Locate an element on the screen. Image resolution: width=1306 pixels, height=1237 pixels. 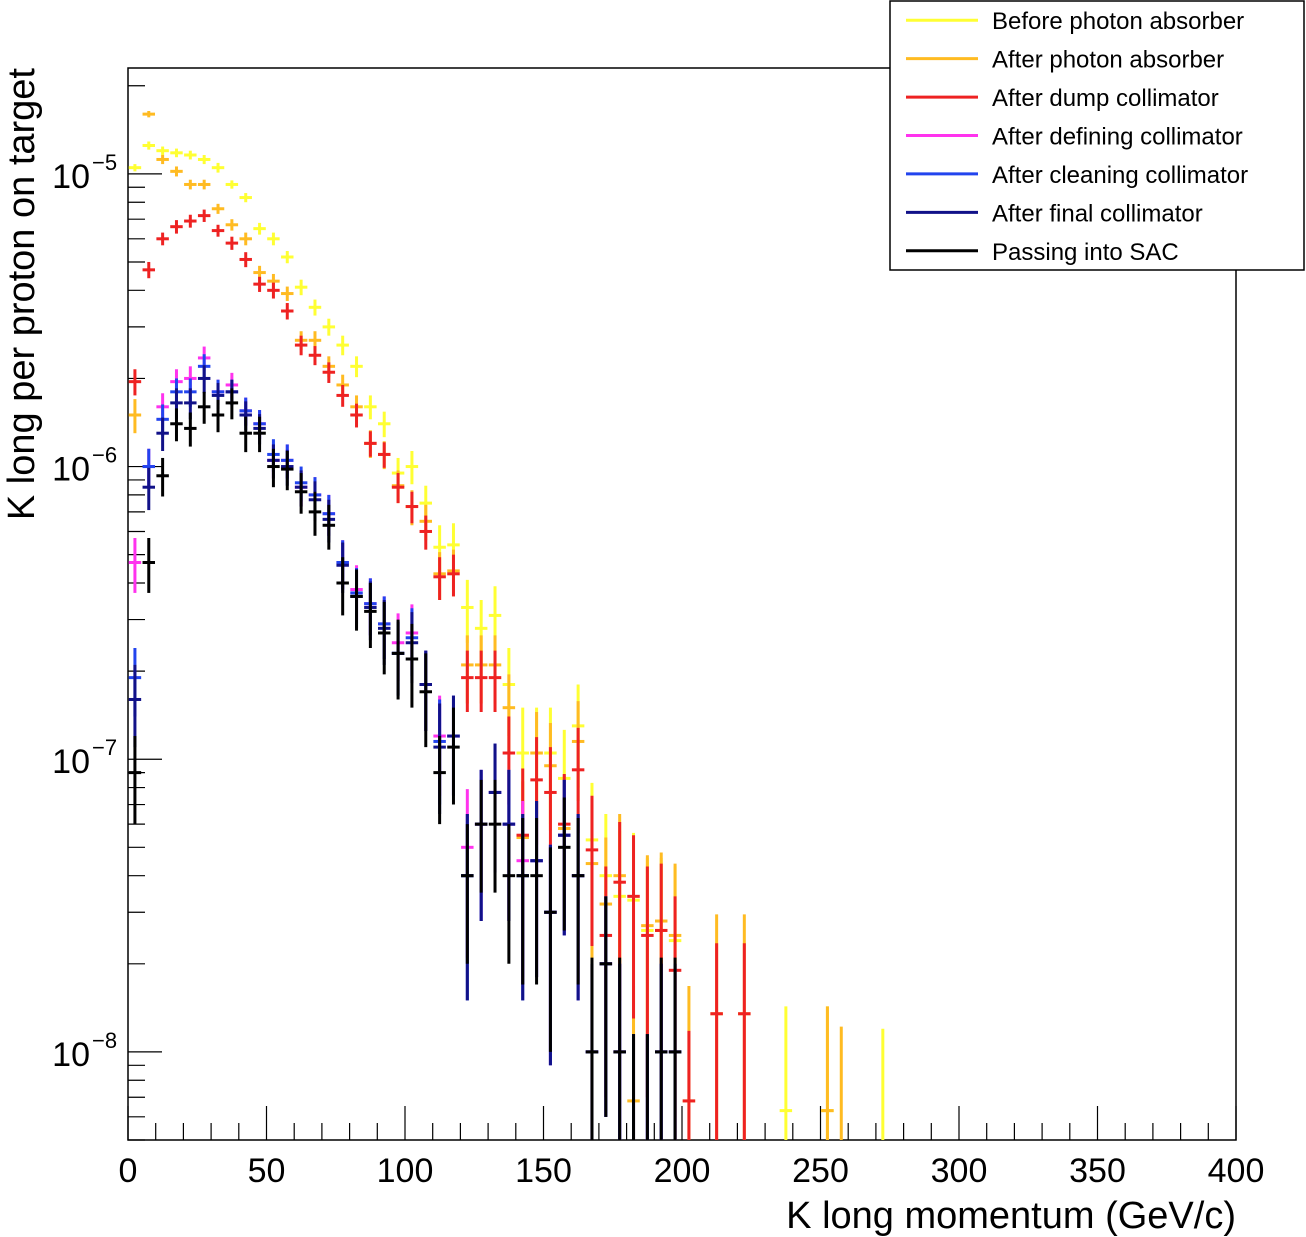
x-tick-label: 300 is located at coordinates (959, 1171).